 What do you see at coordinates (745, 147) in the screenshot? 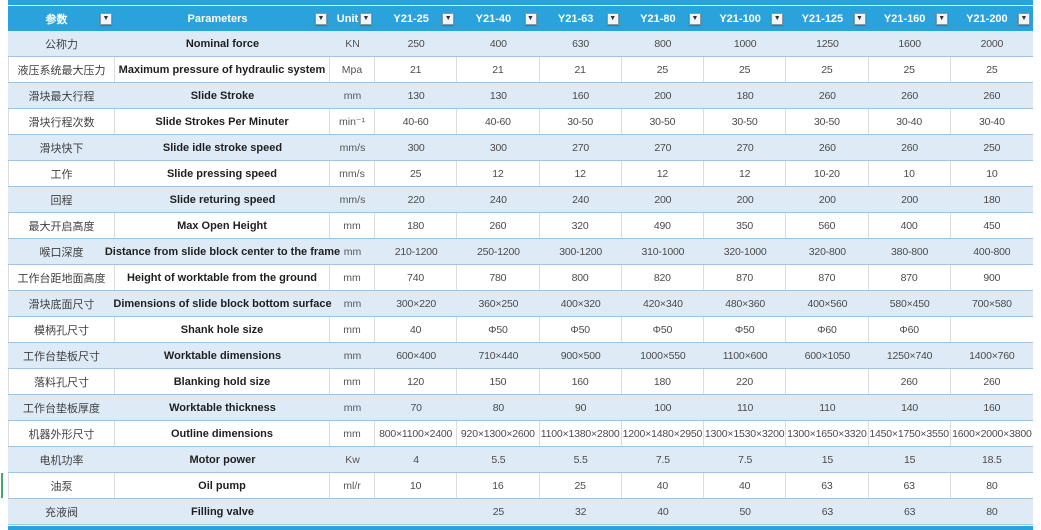
I see `value-cell: 270` at bounding box center [745, 147].